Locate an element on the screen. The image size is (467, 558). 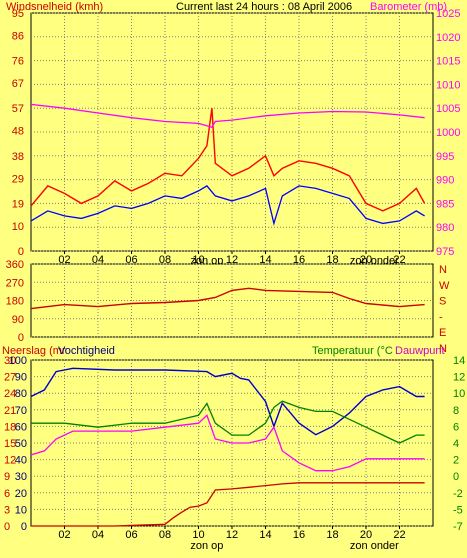
temperature-tick: -7 is located at coordinates (458, 527).